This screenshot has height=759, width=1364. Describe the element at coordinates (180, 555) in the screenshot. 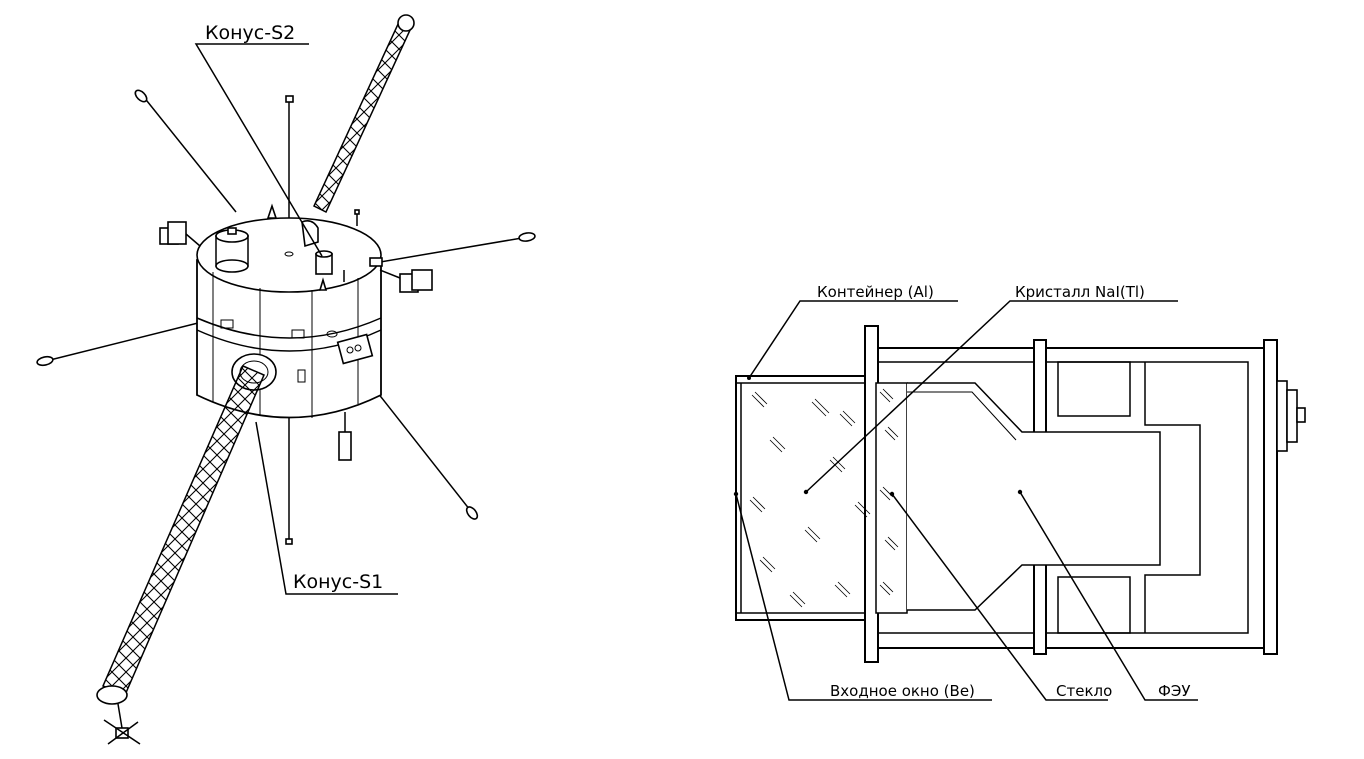

I see `lower-lattice-boom` at that location.